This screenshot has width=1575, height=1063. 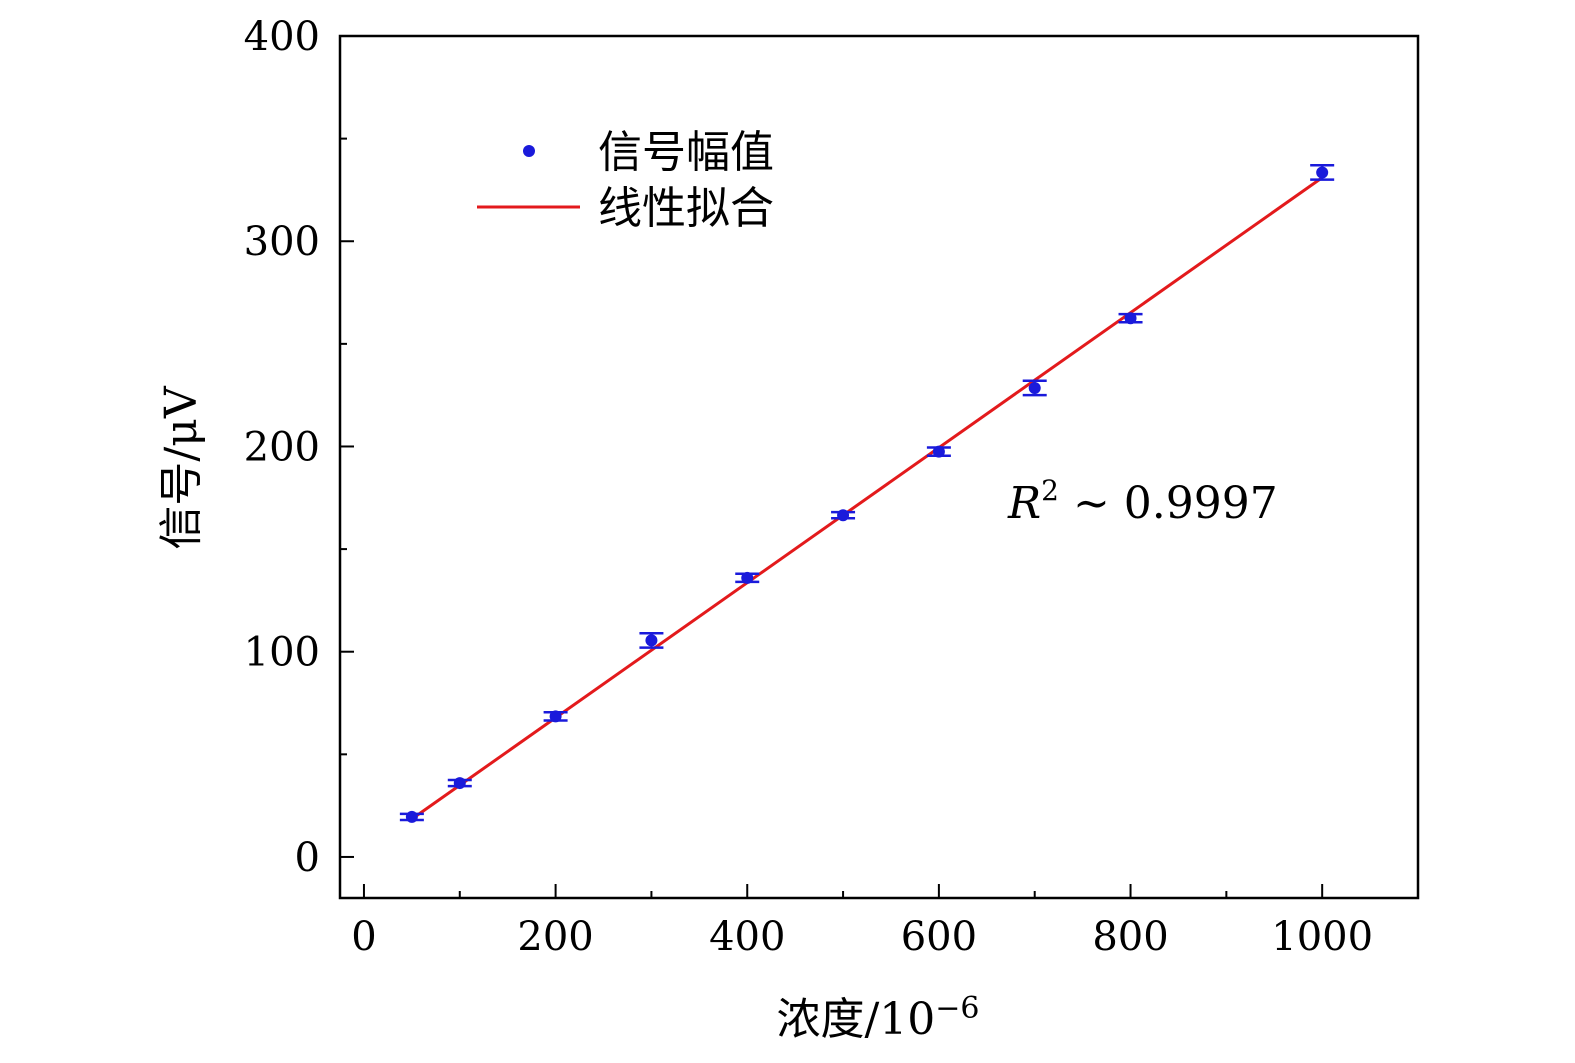 I want to click on x-axis-title: 浓度/10−6, so click(x=877, y=1018).